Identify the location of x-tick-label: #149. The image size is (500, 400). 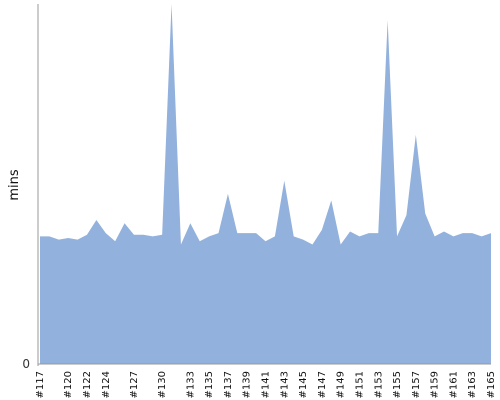
(341, 384).